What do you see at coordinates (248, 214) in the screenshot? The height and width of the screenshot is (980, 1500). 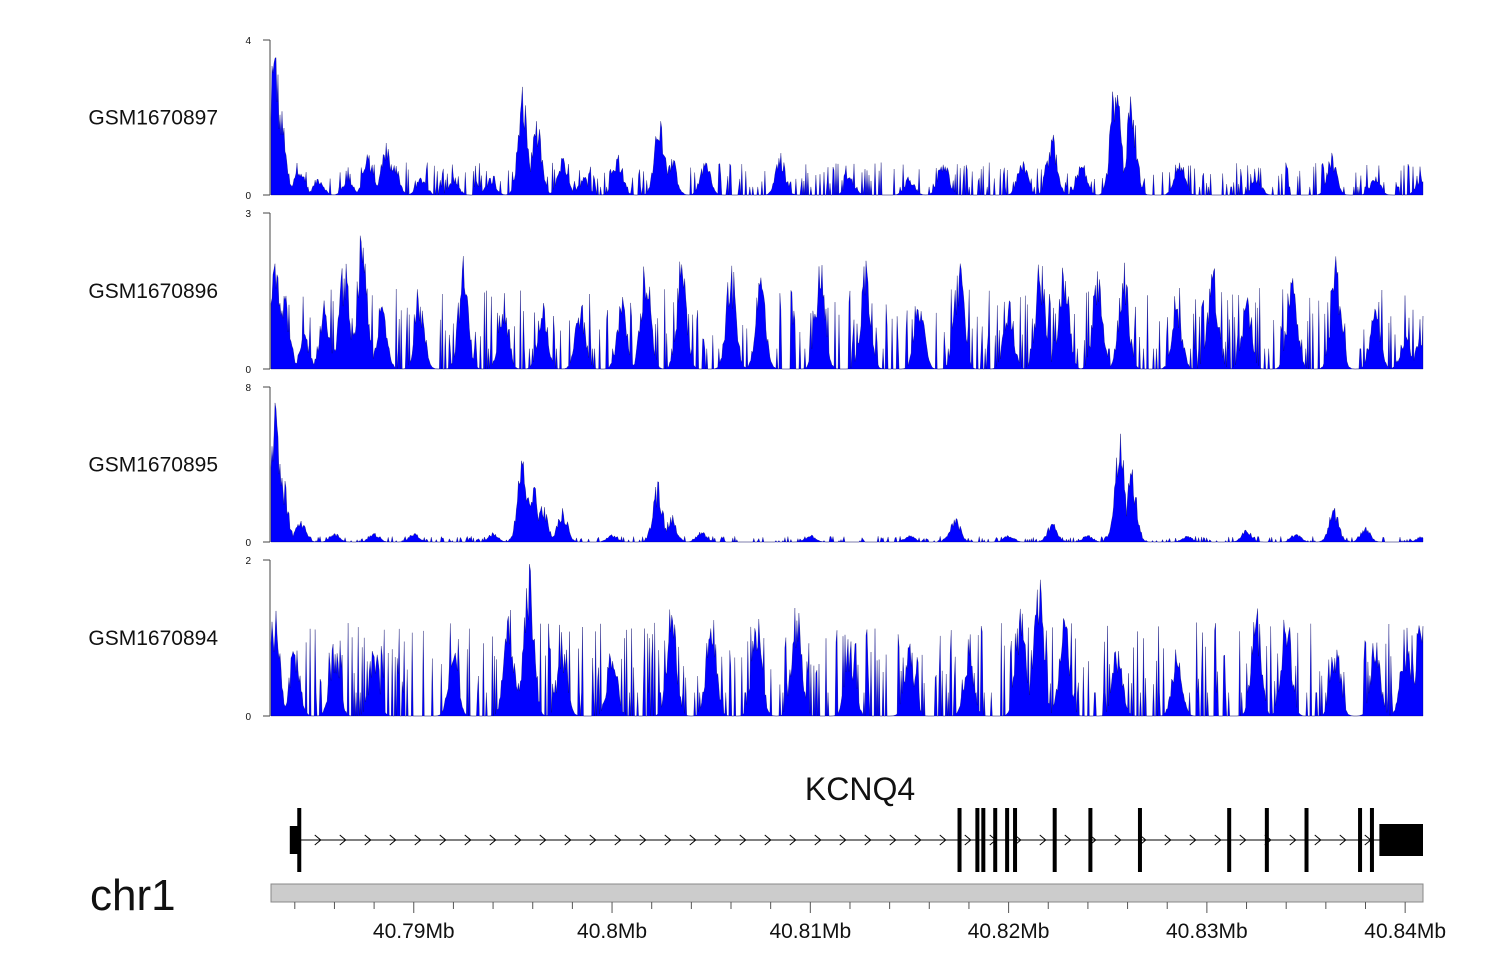 I see `y-max-label: 3` at bounding box center [248, 214].